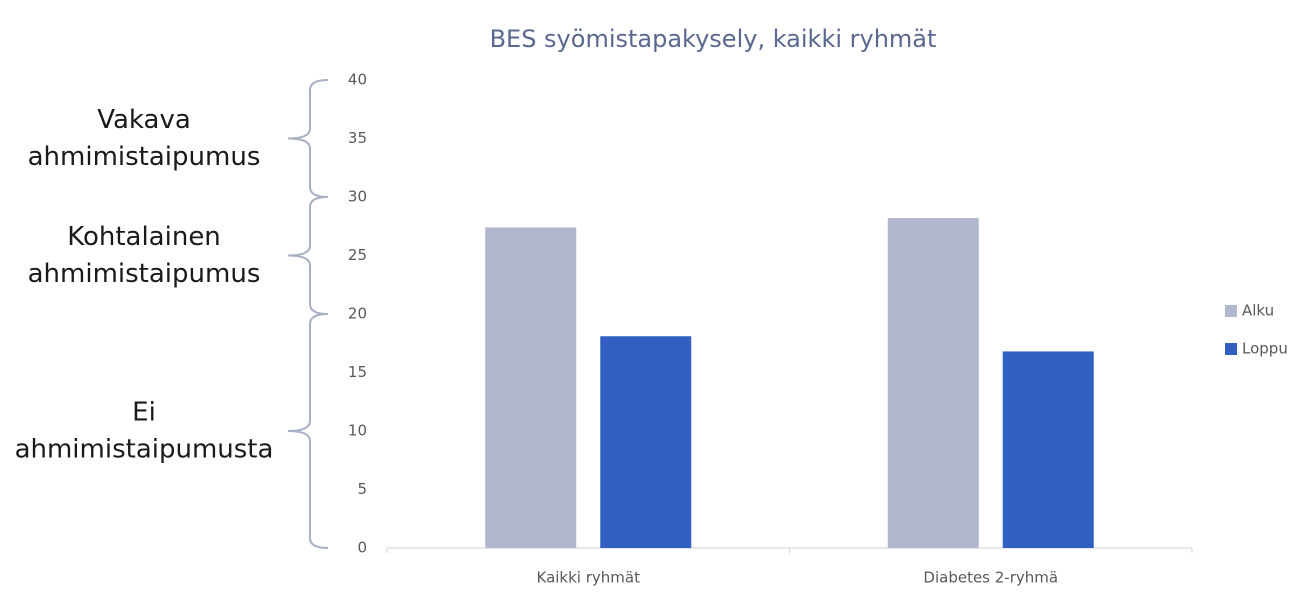  Describe the element at coordinates (589, 578) in the screenshot. I see `x-tick-label: Kaikki ryhmät` at that location.